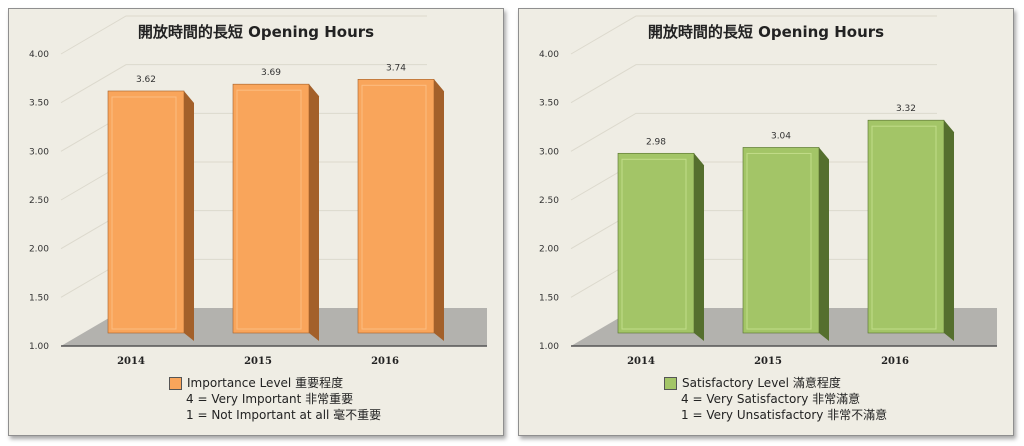  I want to click on data-label: 3.69, so click(271, 73).